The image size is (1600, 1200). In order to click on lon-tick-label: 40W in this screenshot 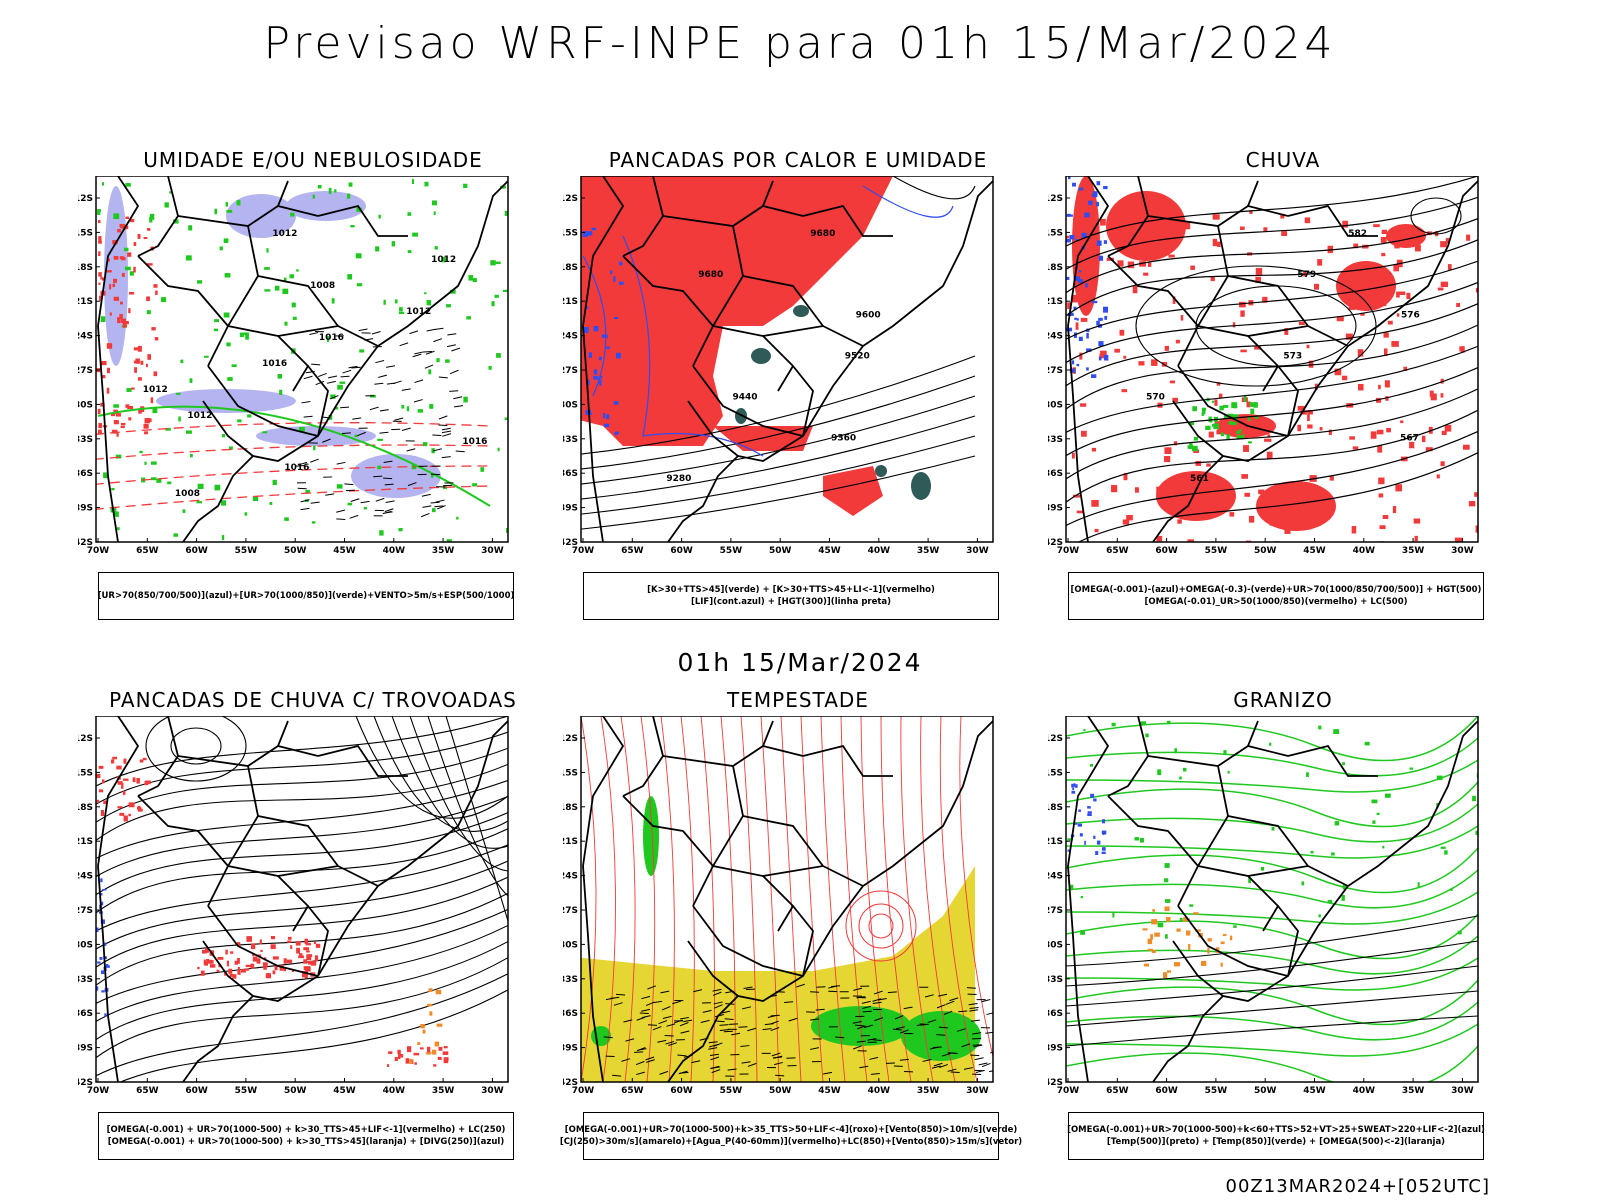, I will do `click(394, 1091)`.